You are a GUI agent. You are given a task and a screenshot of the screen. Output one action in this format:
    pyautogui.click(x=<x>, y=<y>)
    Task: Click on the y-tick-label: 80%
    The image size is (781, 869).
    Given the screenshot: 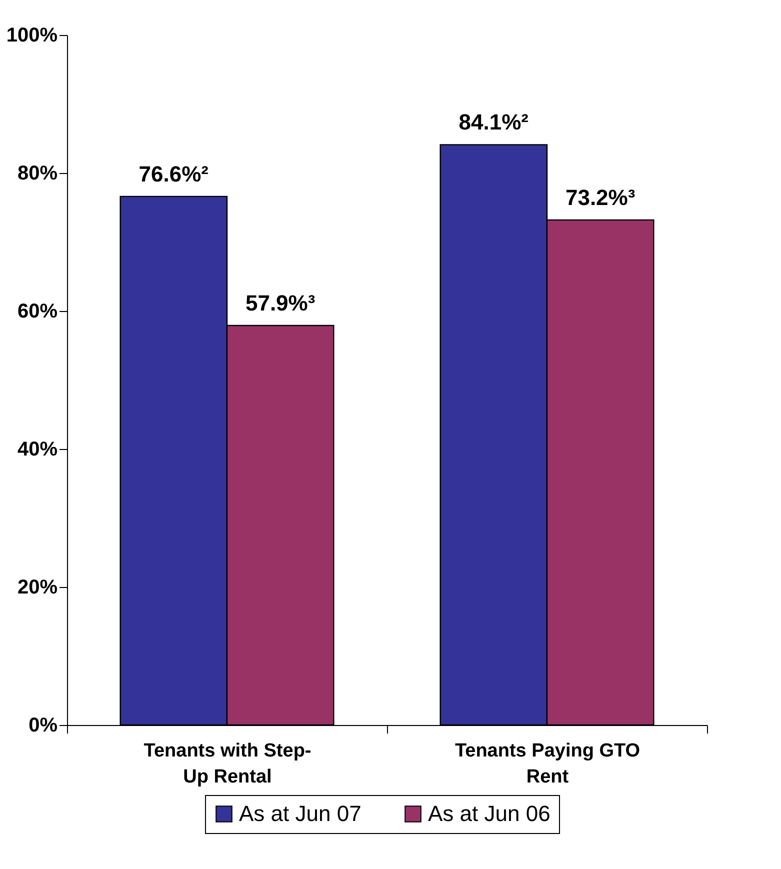 What is the action you would take?
    pyautogui.click(x=37, y=173)
    